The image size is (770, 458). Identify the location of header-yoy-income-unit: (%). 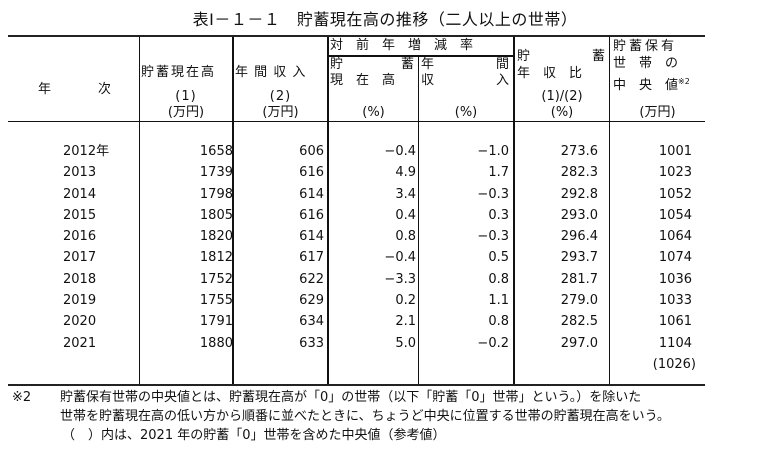
(466, 112).